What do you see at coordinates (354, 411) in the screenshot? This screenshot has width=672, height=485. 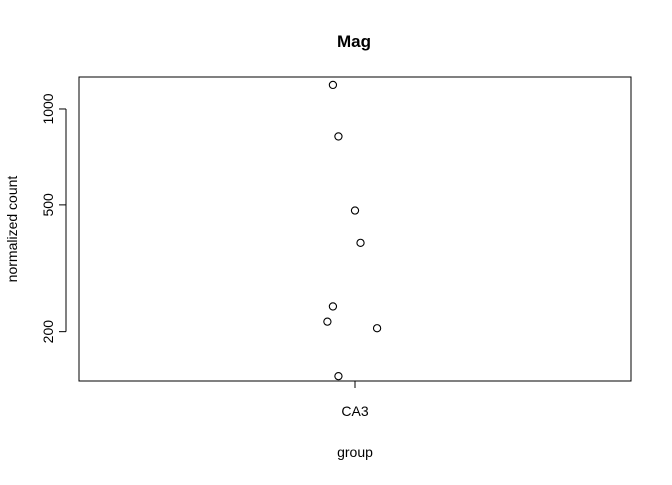 I see `x-tick-label: CA3` at bounding box center [354, 411].